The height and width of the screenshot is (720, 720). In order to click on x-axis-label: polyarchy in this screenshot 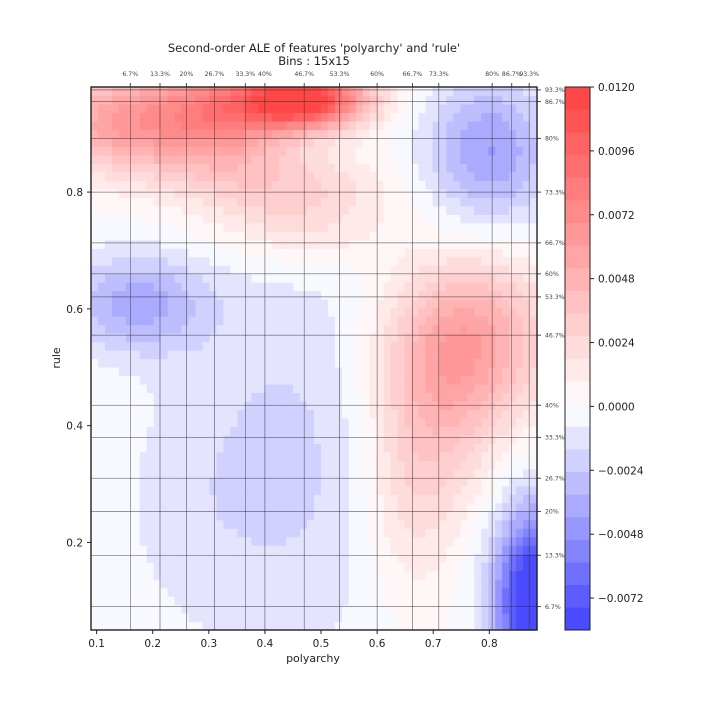, I will do `click(313, 658)`.